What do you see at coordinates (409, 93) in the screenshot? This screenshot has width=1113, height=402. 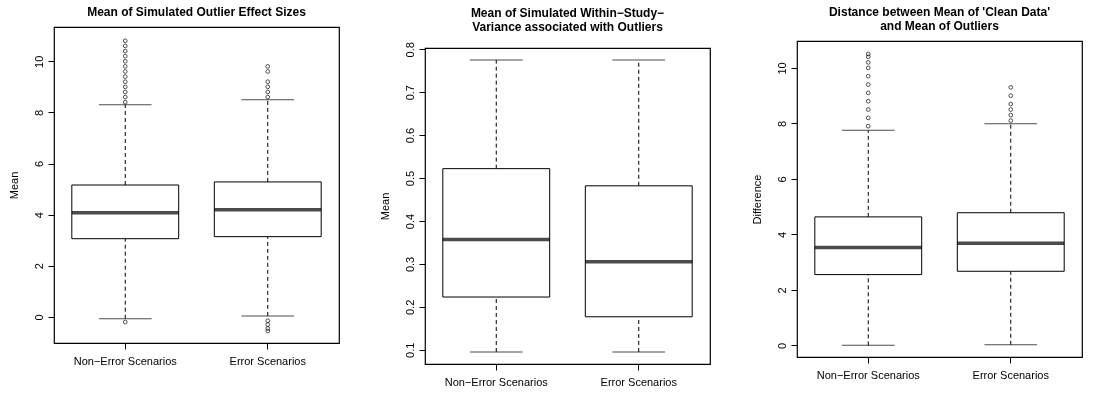 I see `y-tick-label: 0.7` at bounding box center [409, 93].